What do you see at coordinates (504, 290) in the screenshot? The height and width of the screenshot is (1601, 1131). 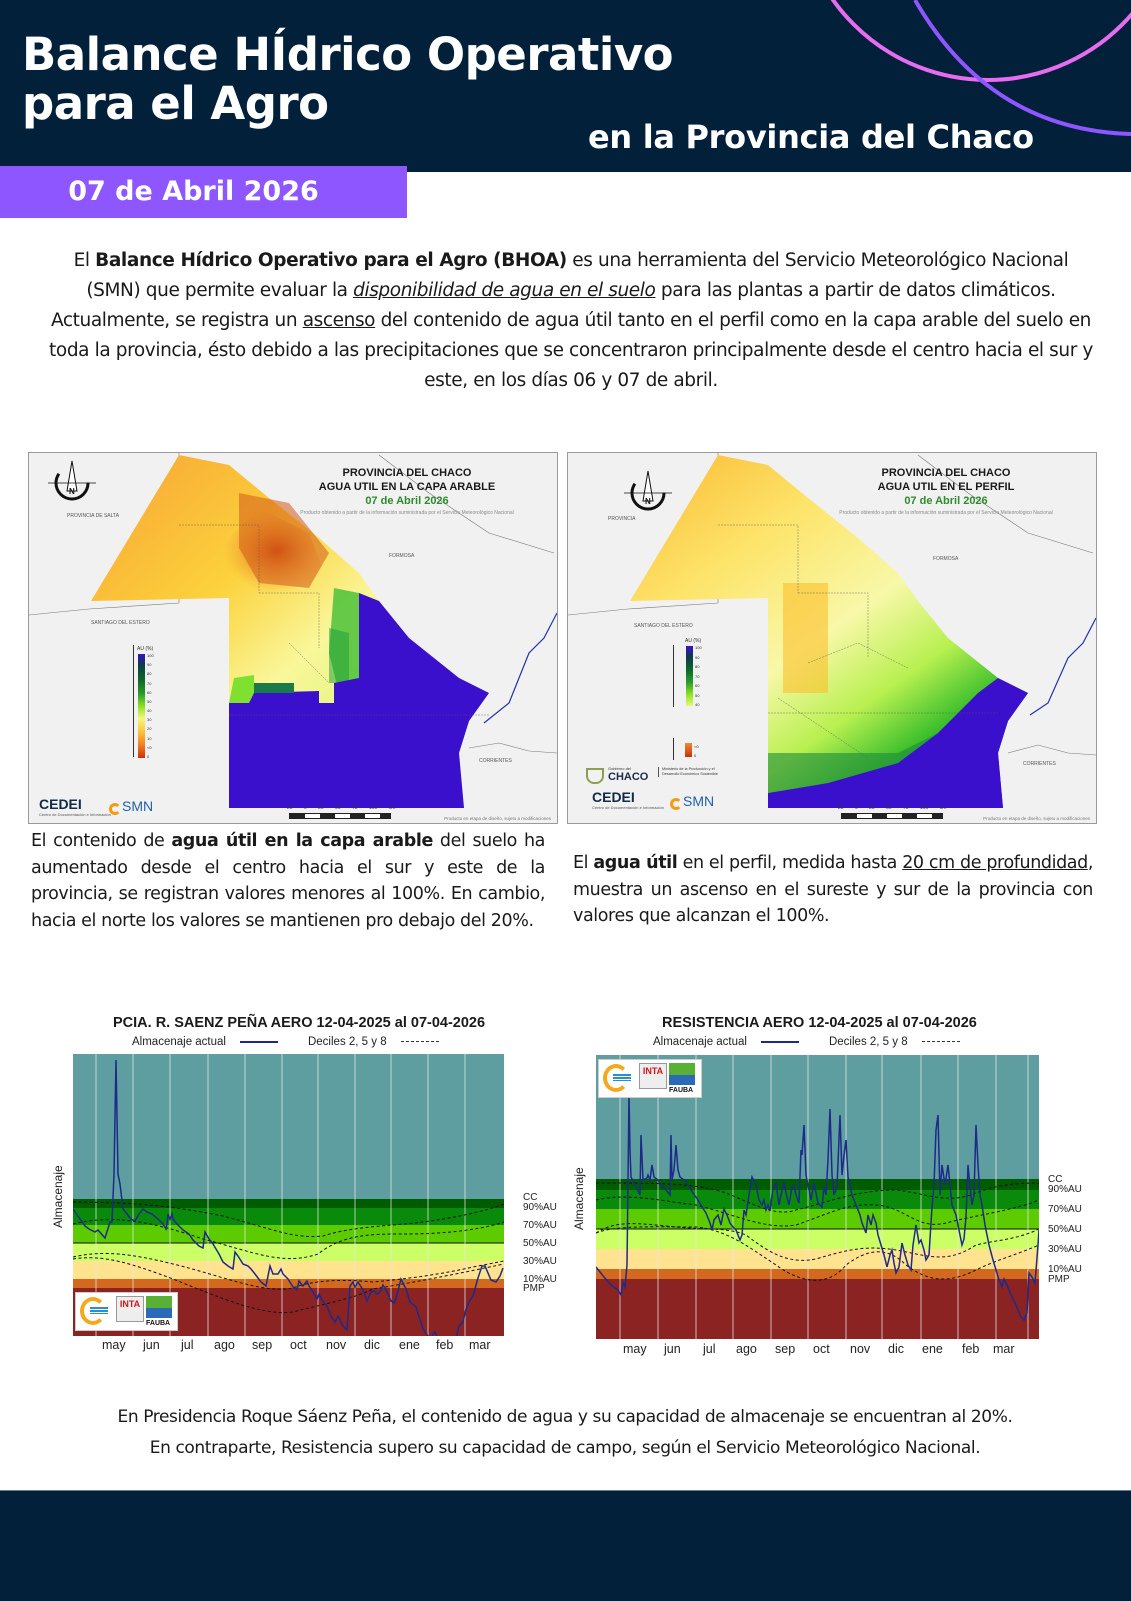 I see `water-availability-emphasis: disponibilidad de agua en el suelo` at bounding box center [504, 290].